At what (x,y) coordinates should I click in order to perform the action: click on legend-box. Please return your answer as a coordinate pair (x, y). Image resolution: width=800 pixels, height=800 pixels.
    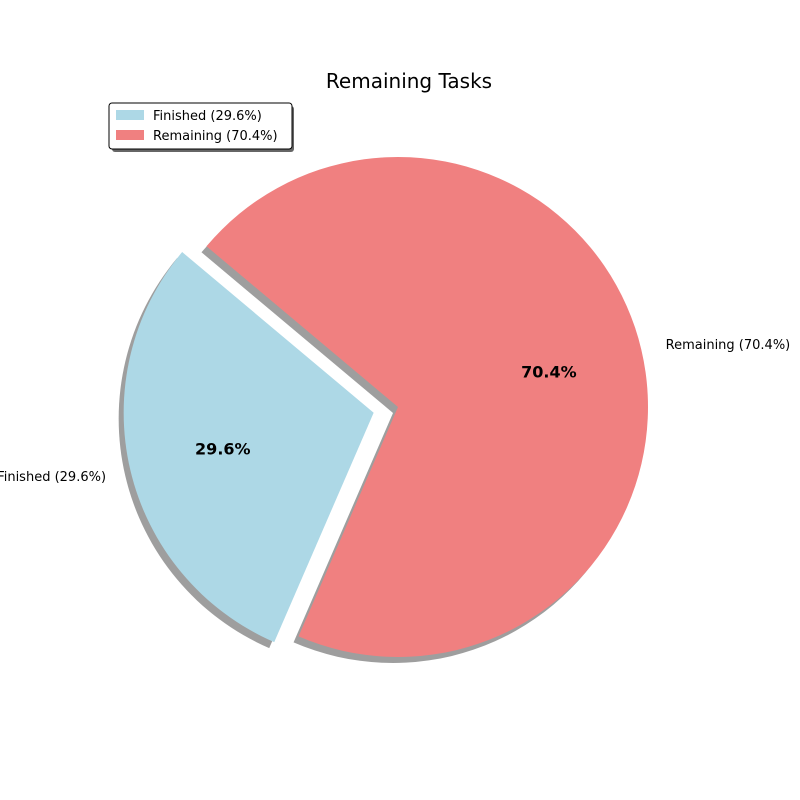
    Looking at the image, I should click on (200, 126).